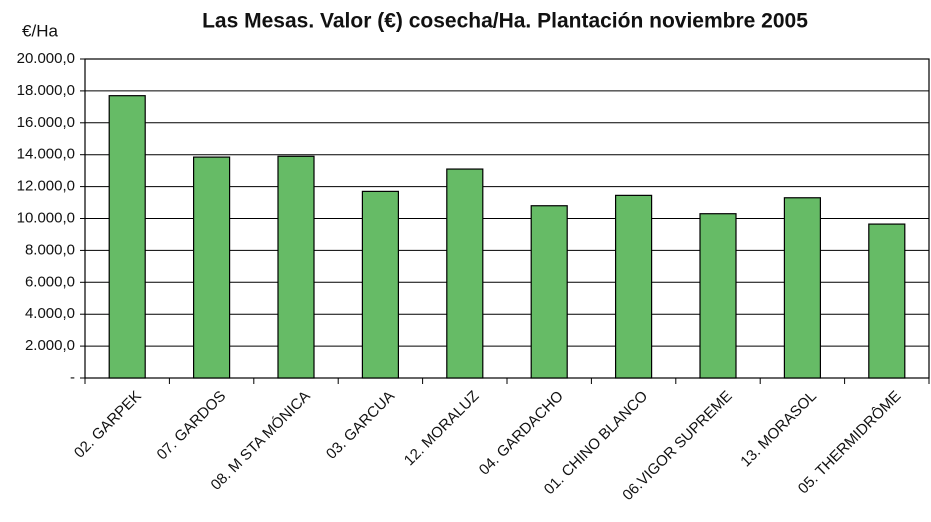 The height and width of the screenshot is (522, 931). I want to click on y-tick-label: 2.000,0, so click(50, 345).